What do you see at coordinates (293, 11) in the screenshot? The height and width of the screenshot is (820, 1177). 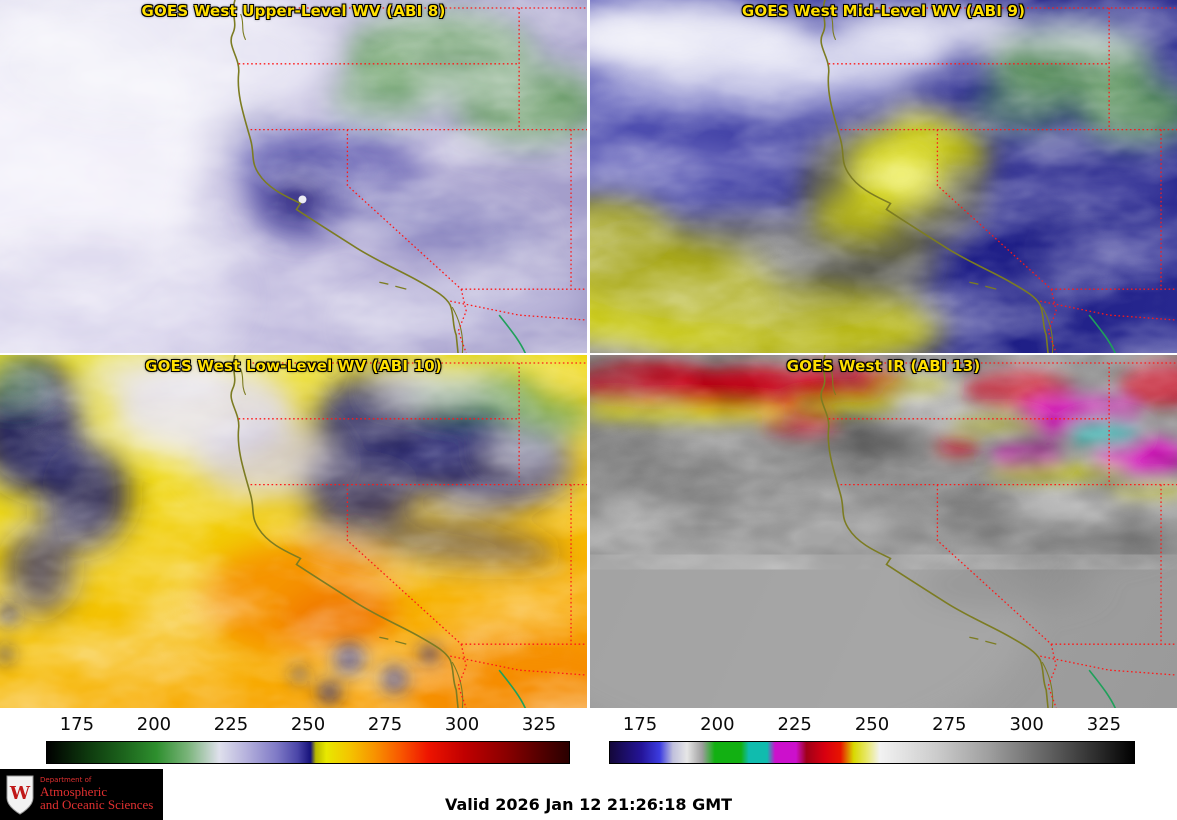 I see `panel-title-abi8: GOES West Upper-Level WV (ABI 8)` at bounding box center [293, 11].